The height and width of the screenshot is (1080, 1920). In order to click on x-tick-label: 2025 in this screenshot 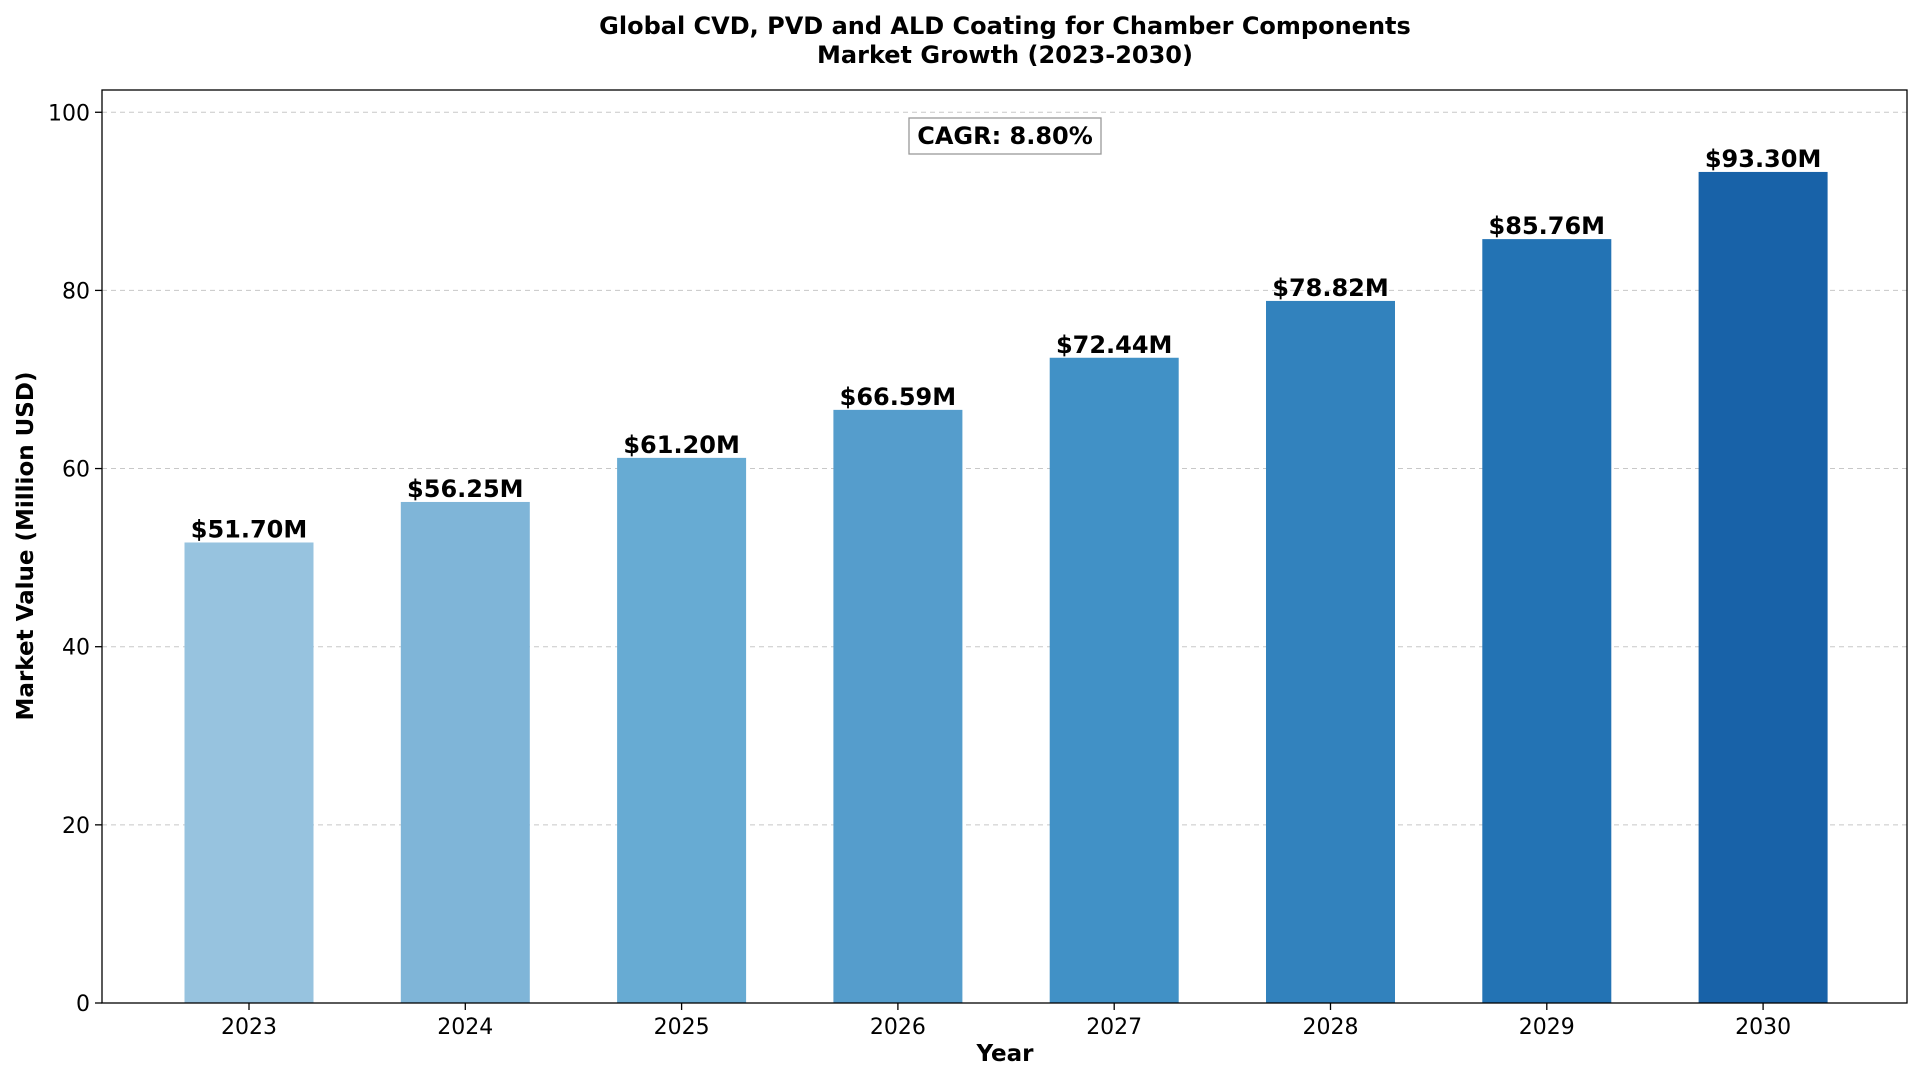, I will do `click(682, 1027)`.